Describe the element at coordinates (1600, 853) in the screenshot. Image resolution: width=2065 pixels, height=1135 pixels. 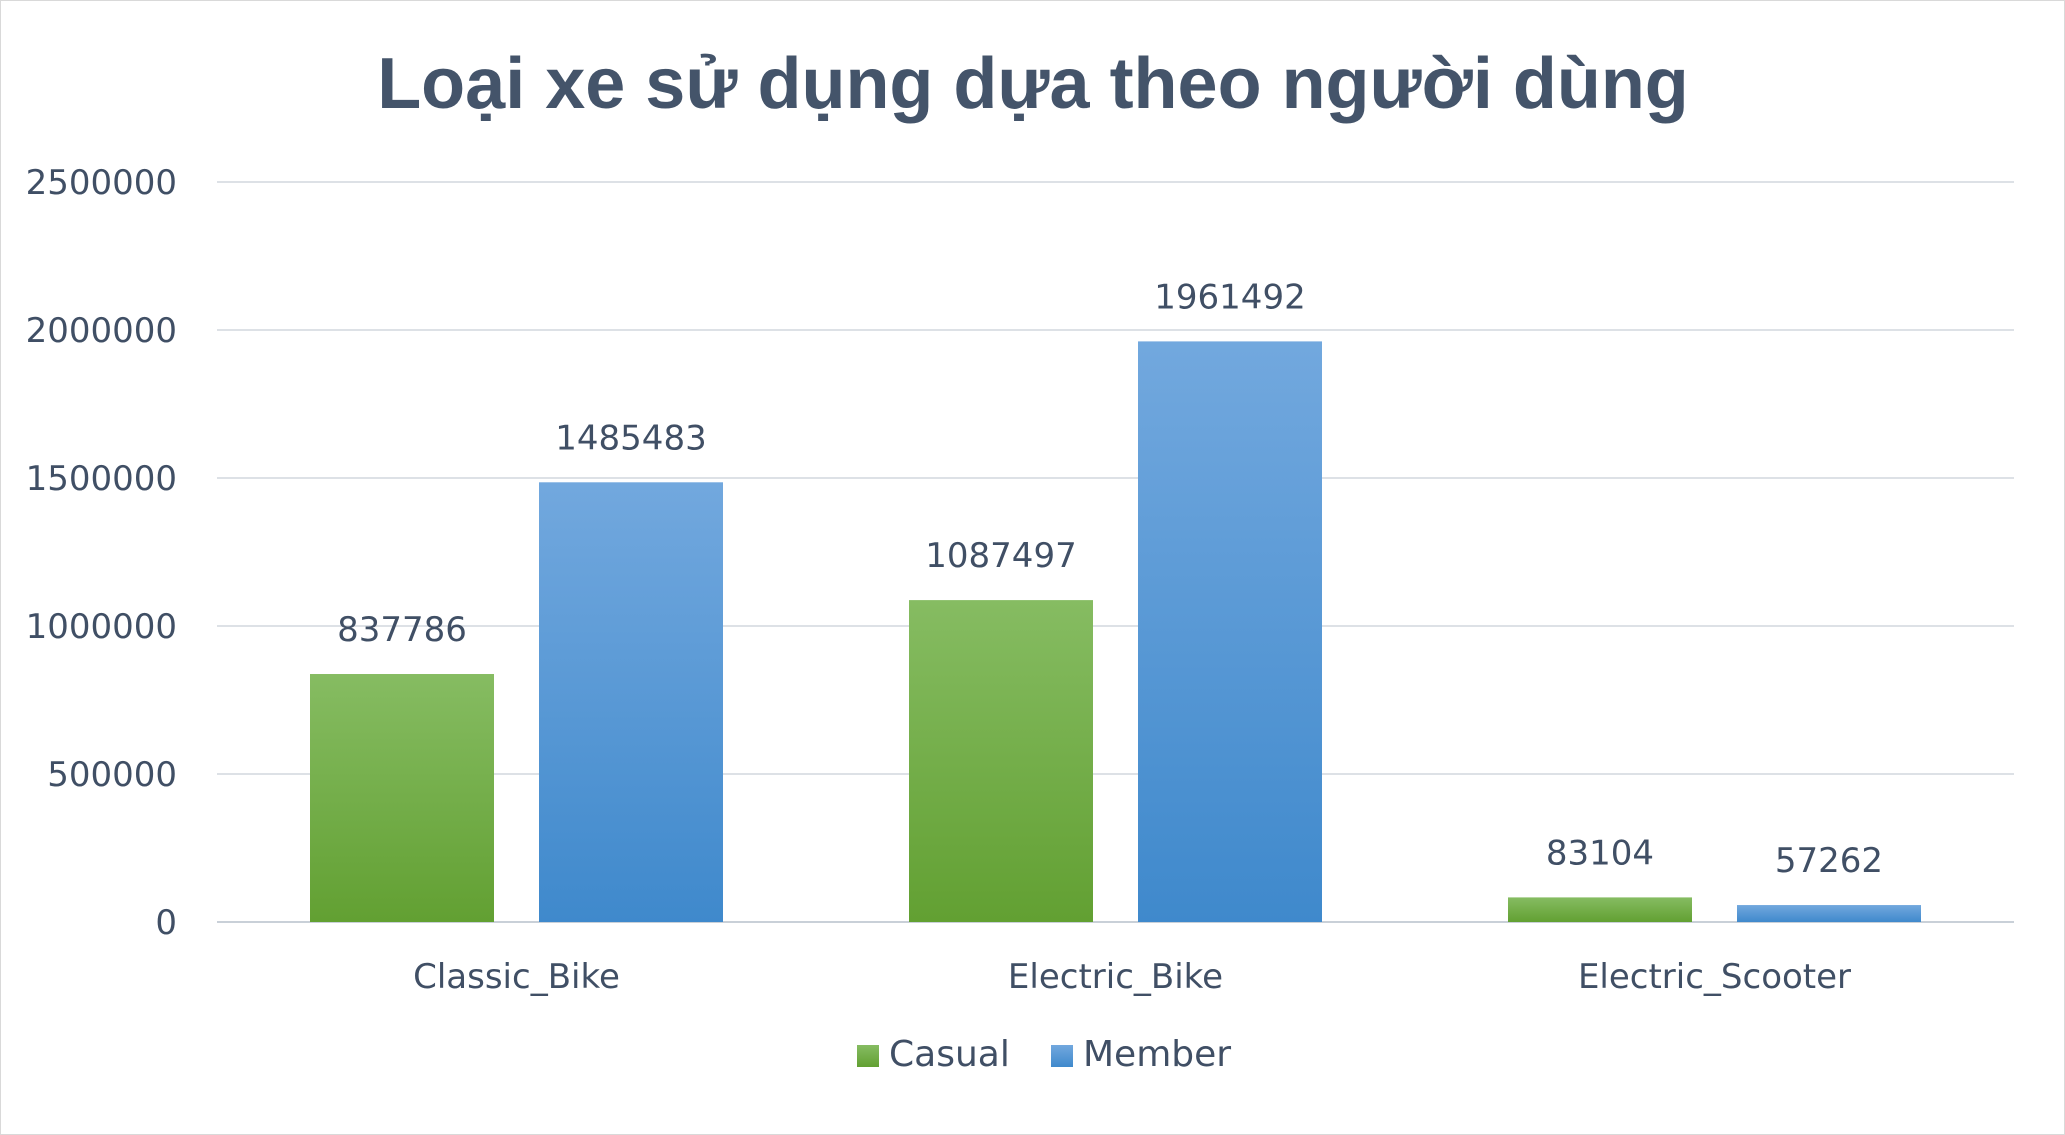
I see `data-label: 83104` at that location.